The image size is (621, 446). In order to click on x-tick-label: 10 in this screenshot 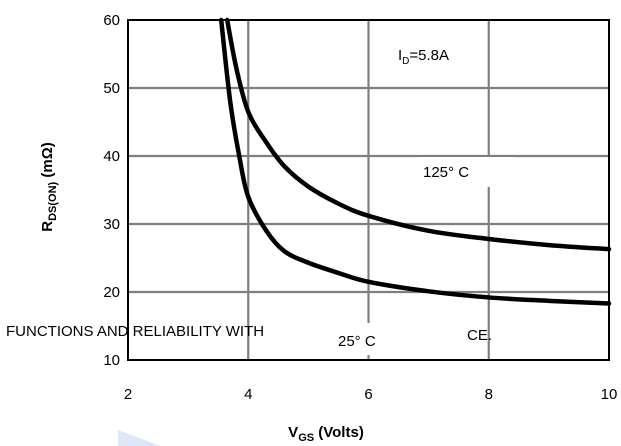, I will do `click(609, 394)`.